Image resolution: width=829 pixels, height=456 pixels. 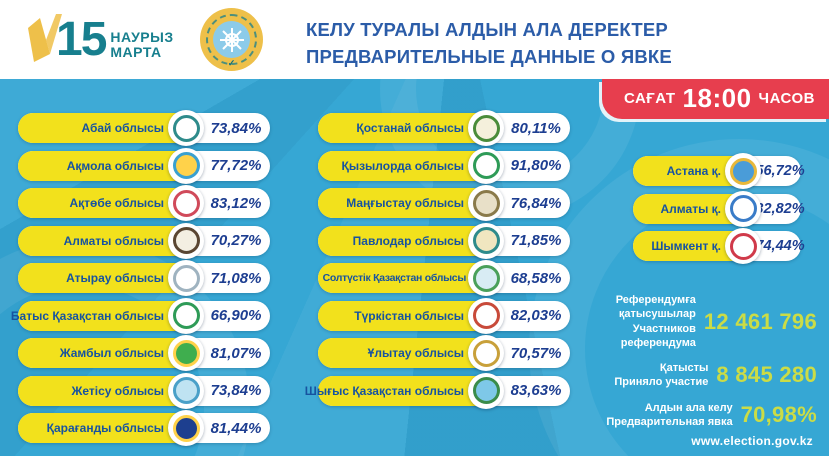 I want to click on region-row: Абай облысы 73,84%, so click(x=144, y=128).